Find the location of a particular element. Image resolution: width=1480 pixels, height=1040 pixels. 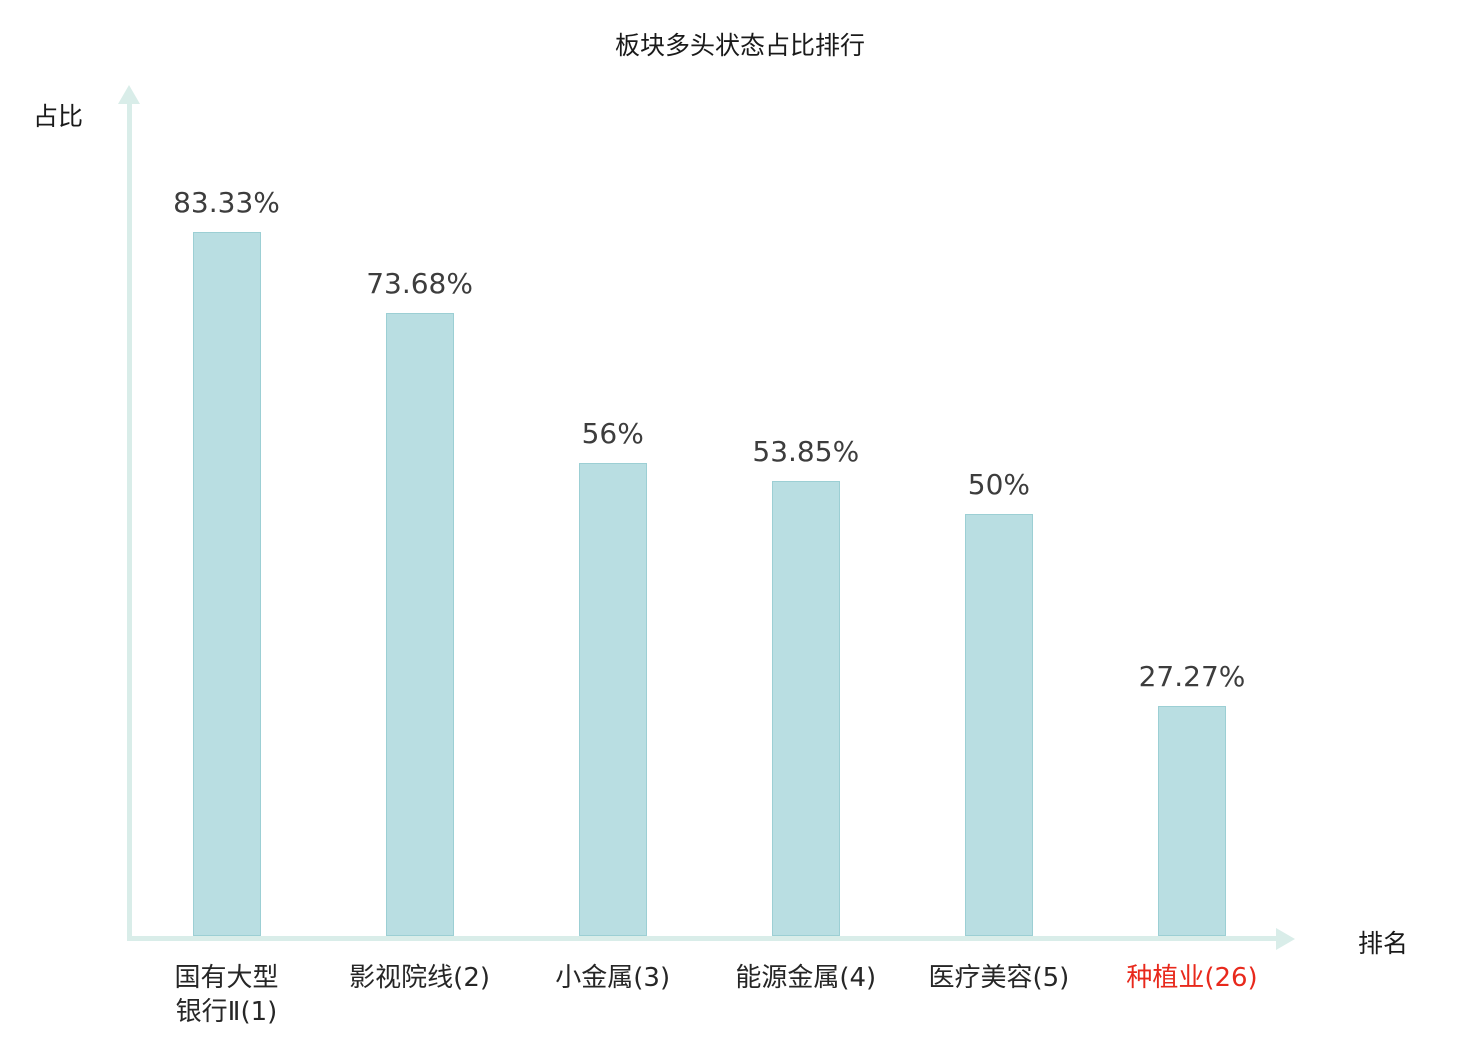

y-axis is located at coordinates (129, 521).